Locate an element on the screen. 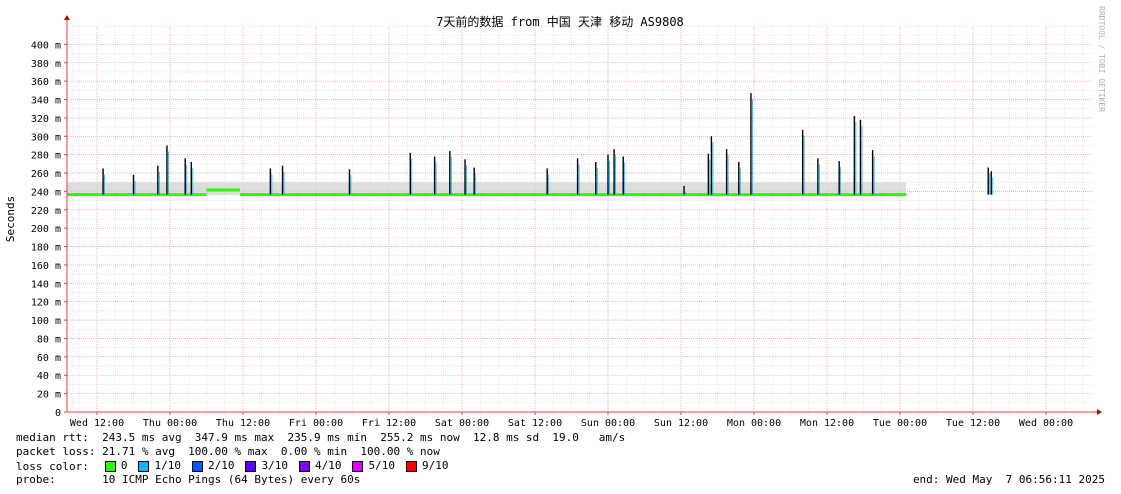 The height and width of the screenshot is (494, 1121). loss-legend-item: 1/10 is located at coordinates (159, 466).